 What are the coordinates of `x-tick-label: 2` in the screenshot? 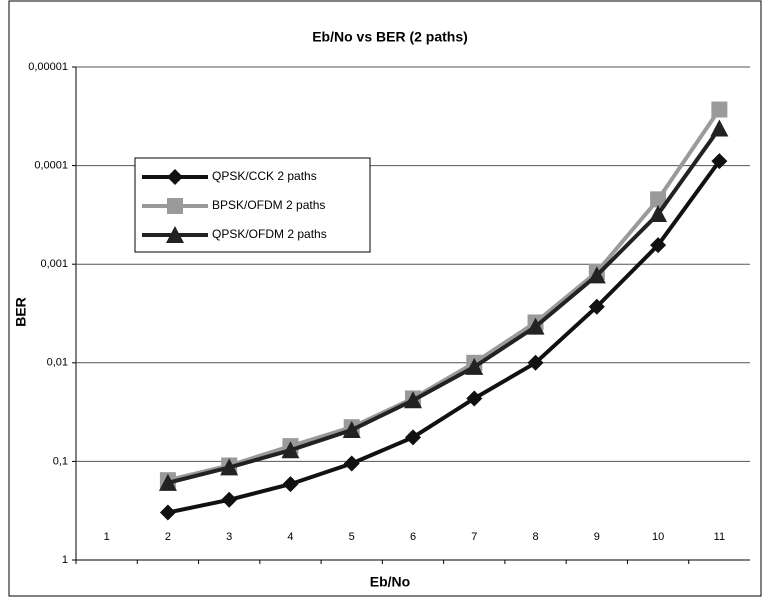 It's located at (168, 537).